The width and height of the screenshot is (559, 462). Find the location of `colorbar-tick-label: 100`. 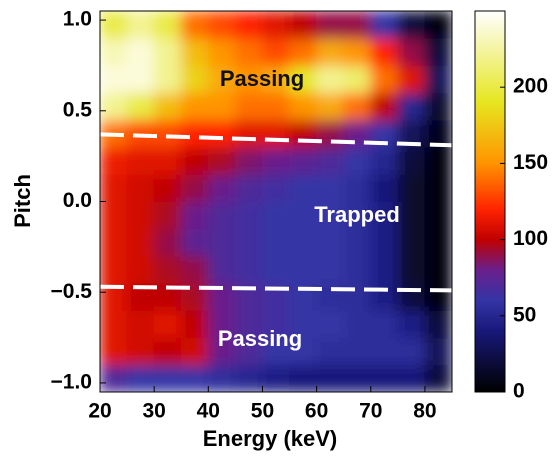

colorbar-tick-label: 100 is located at coordinates (530, 238).